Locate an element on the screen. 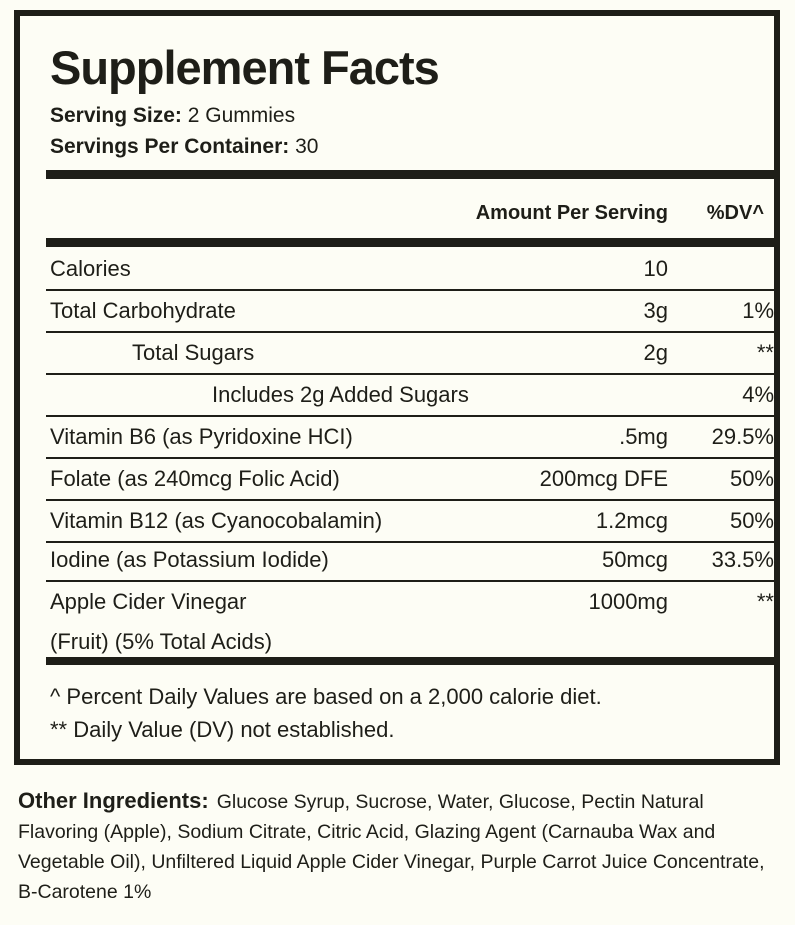  servings-per-container-value: 30 is located at coordinates (307, 146).